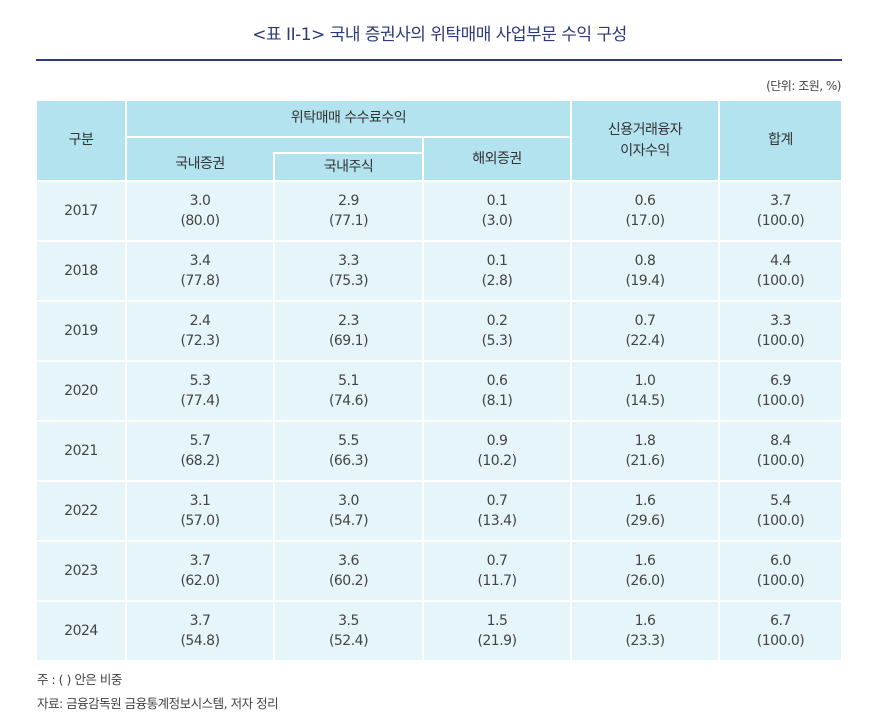 The image size is (879, 720). I want to click on table-cell: 3.4 (77.8), so click(200, 271).